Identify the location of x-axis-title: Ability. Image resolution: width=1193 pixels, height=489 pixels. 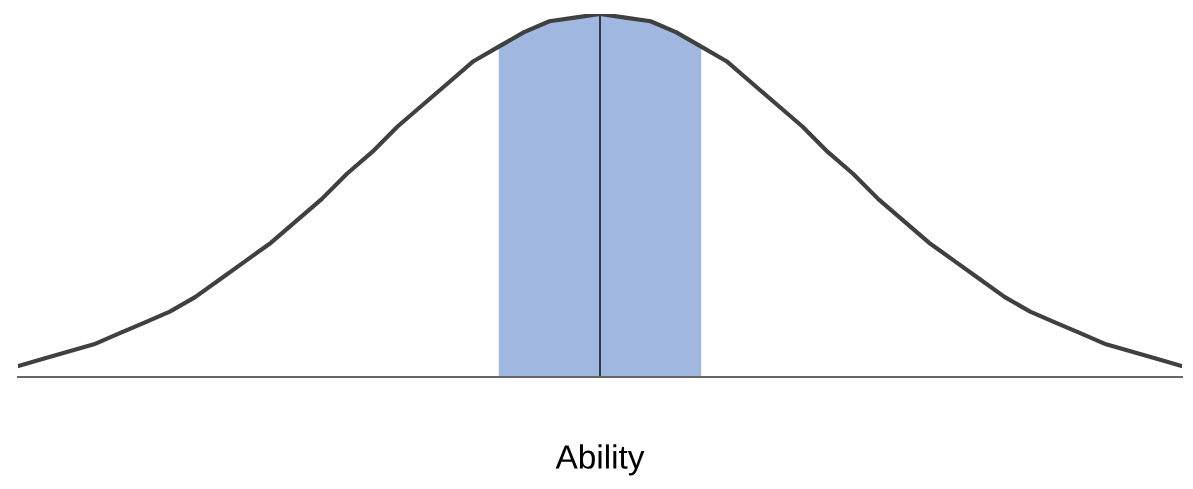
(600, 460).